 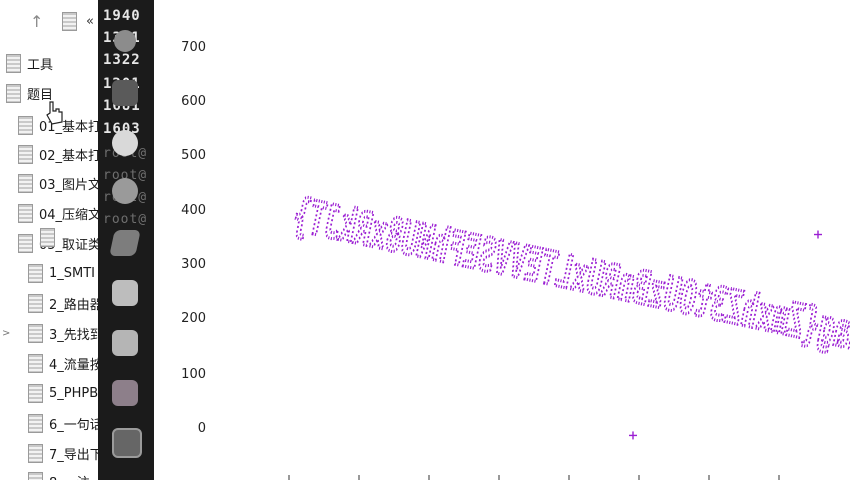 I want to click on tree-item: 04_压缩文, so click(x=59, y=213).